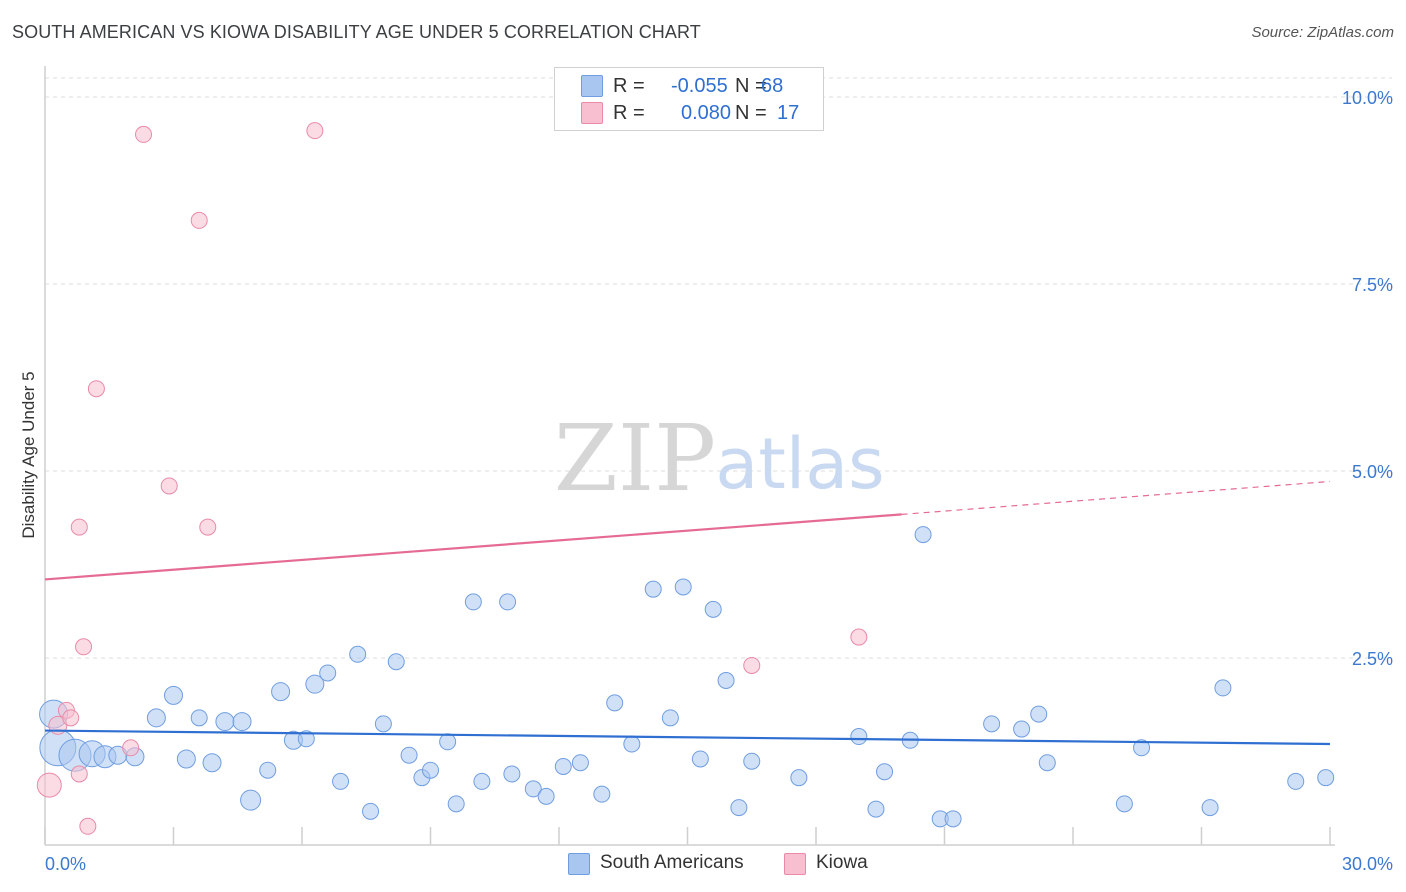 This screenshot has width=1406, height=892. I want to click on y-tick-label: 10.0%, so click(1367, 98).